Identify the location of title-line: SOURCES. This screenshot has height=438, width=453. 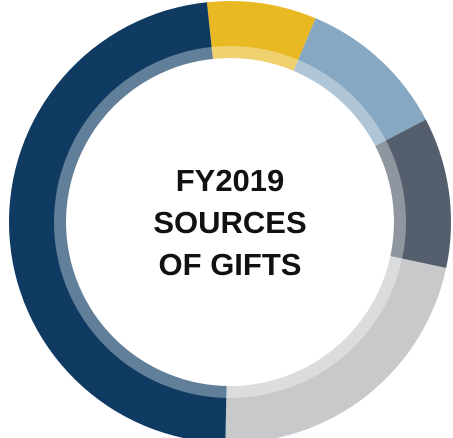
(229, 222).